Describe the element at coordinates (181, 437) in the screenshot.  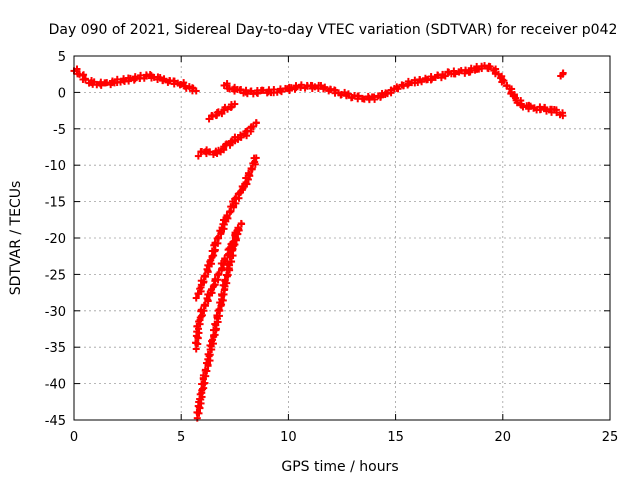
I see `x-tick-label: 5` at that location.